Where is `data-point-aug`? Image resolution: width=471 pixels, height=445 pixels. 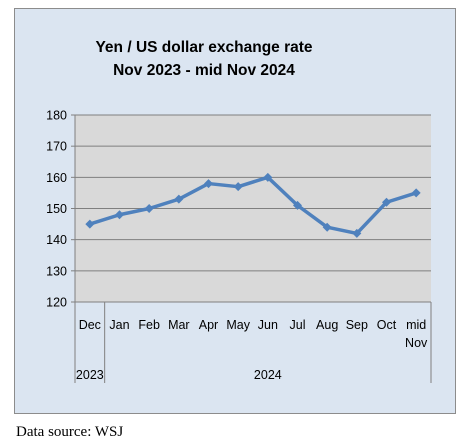
data-point-aug is located at coordinates (327, 227).